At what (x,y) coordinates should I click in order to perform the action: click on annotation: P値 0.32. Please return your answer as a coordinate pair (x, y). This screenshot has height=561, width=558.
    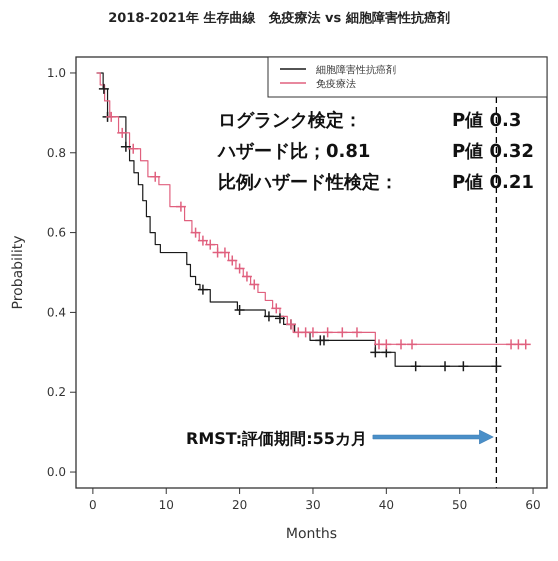
    Looking at the image, I should click on (493, 151).